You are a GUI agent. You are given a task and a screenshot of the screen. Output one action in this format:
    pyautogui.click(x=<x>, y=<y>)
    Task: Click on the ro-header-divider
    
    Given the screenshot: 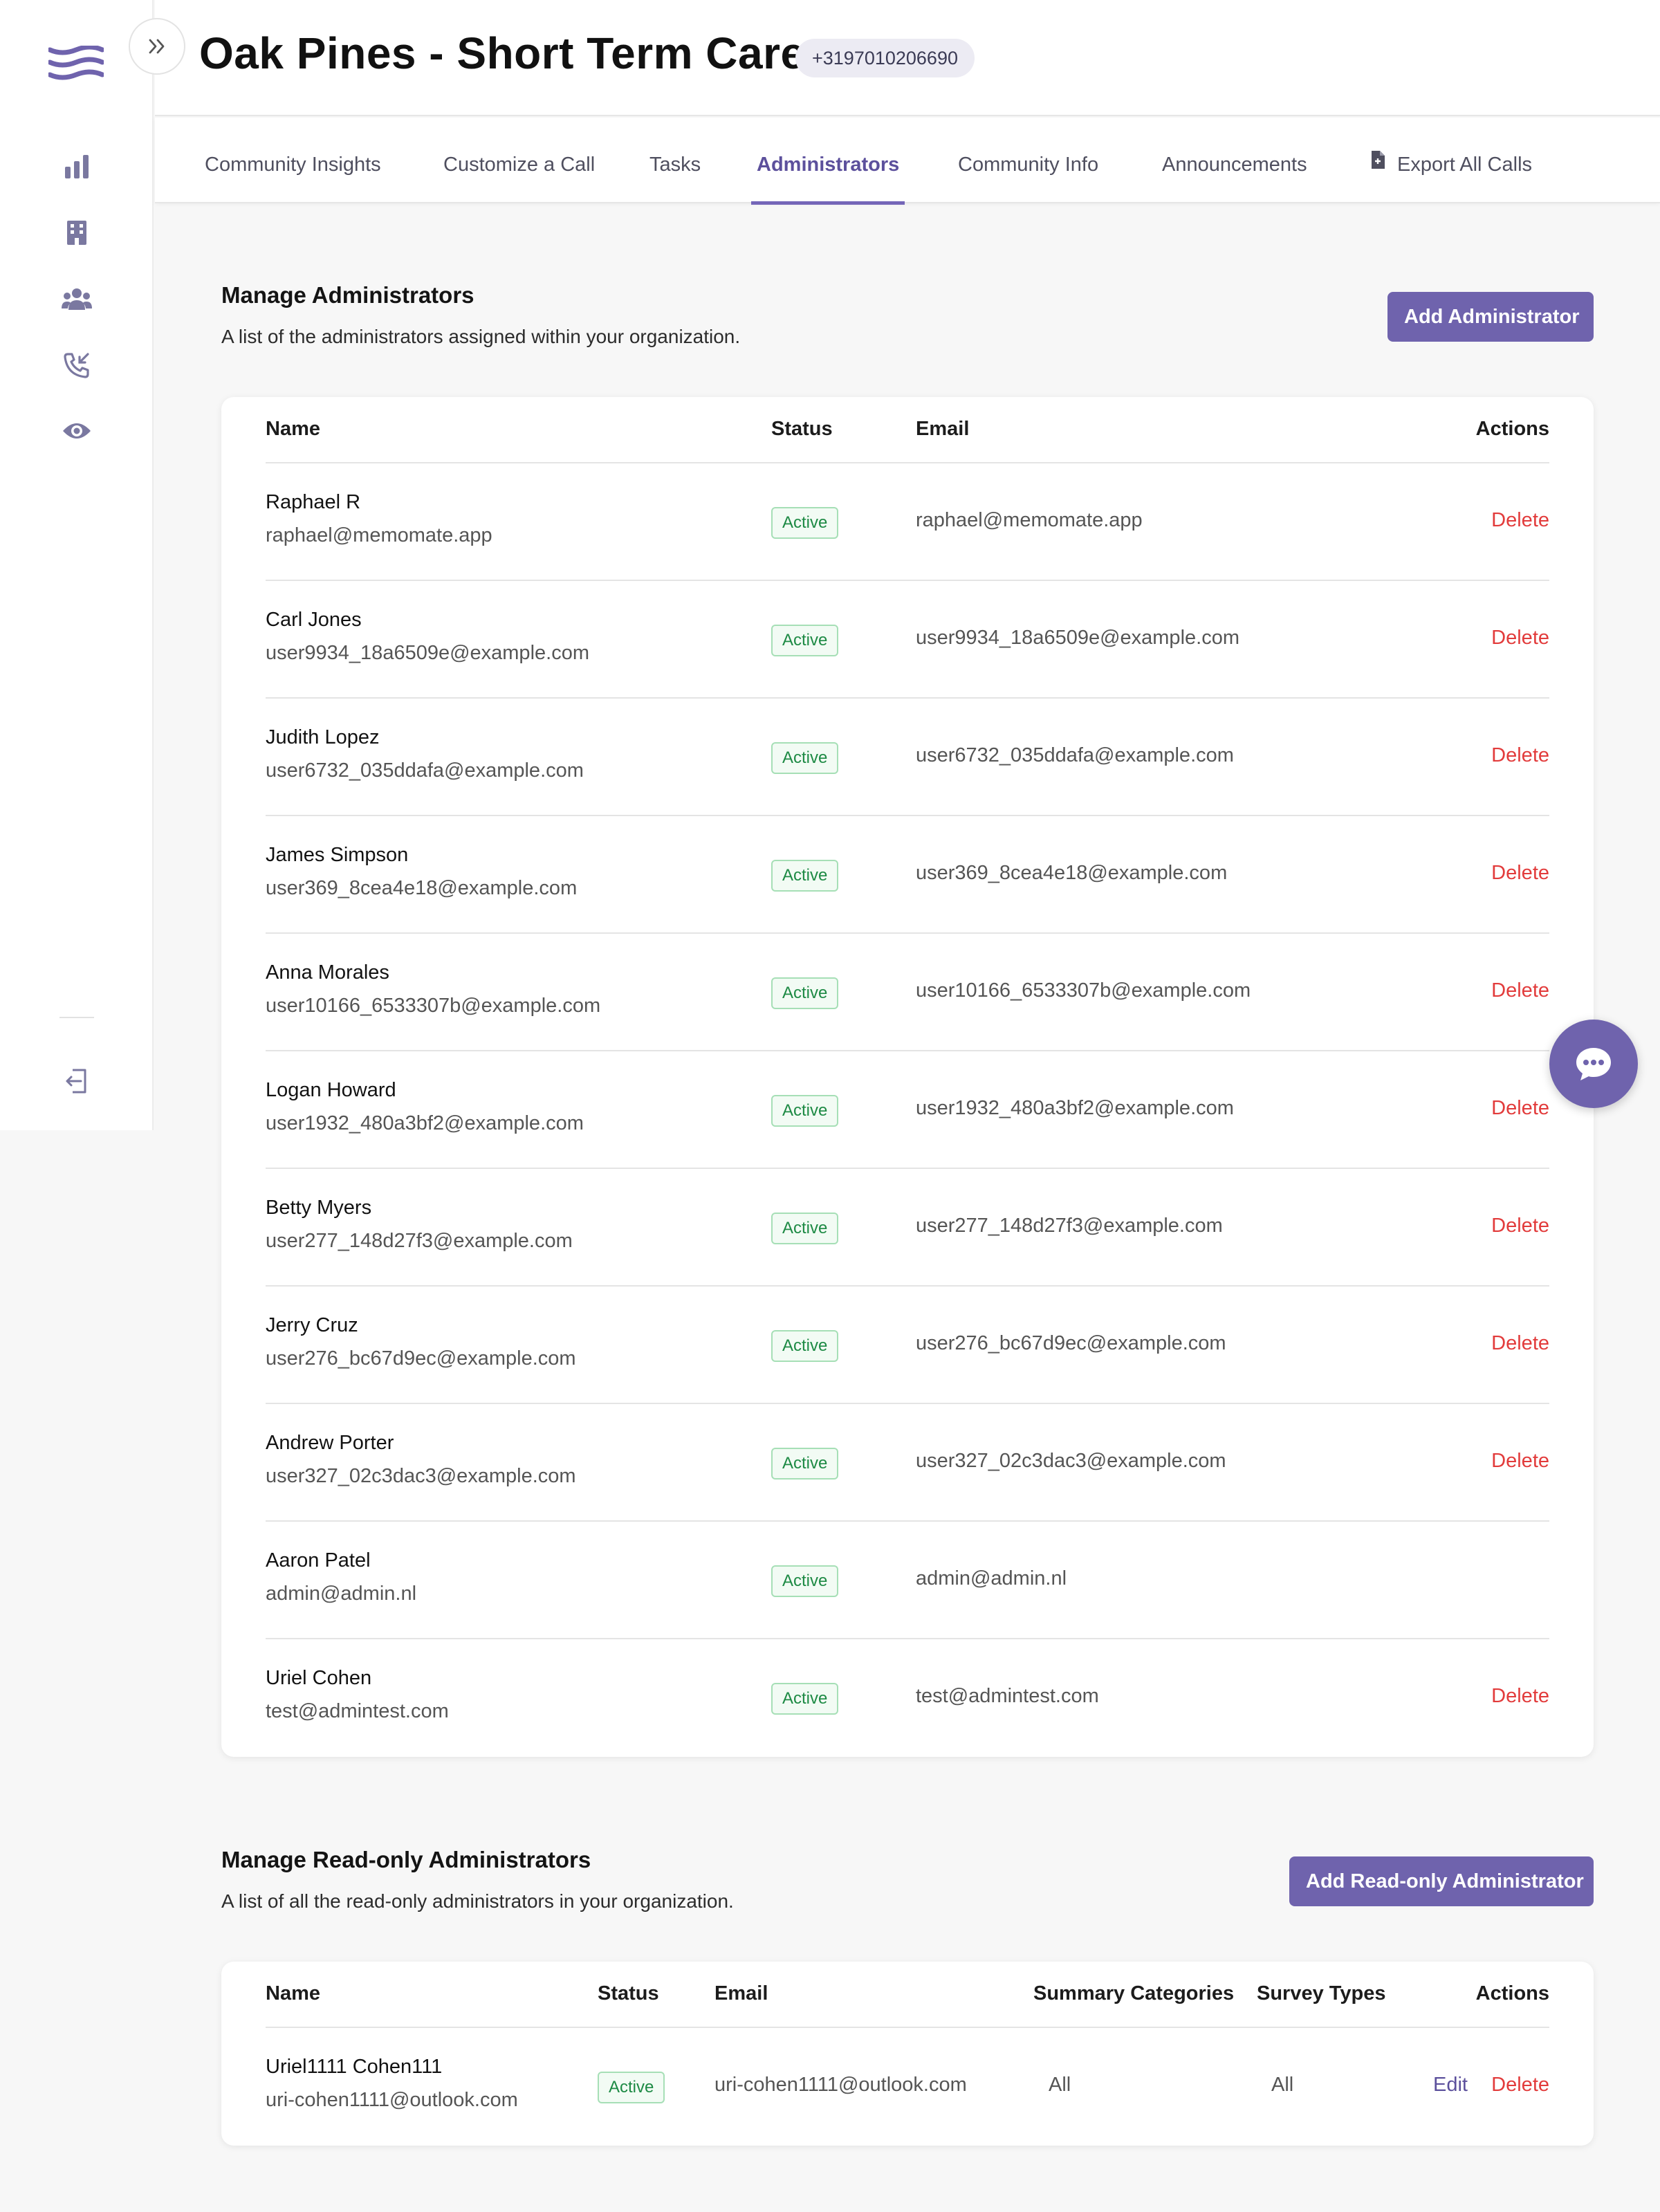 What is the action you would take?
    pyautogui.click(x=907, y=2027)
    